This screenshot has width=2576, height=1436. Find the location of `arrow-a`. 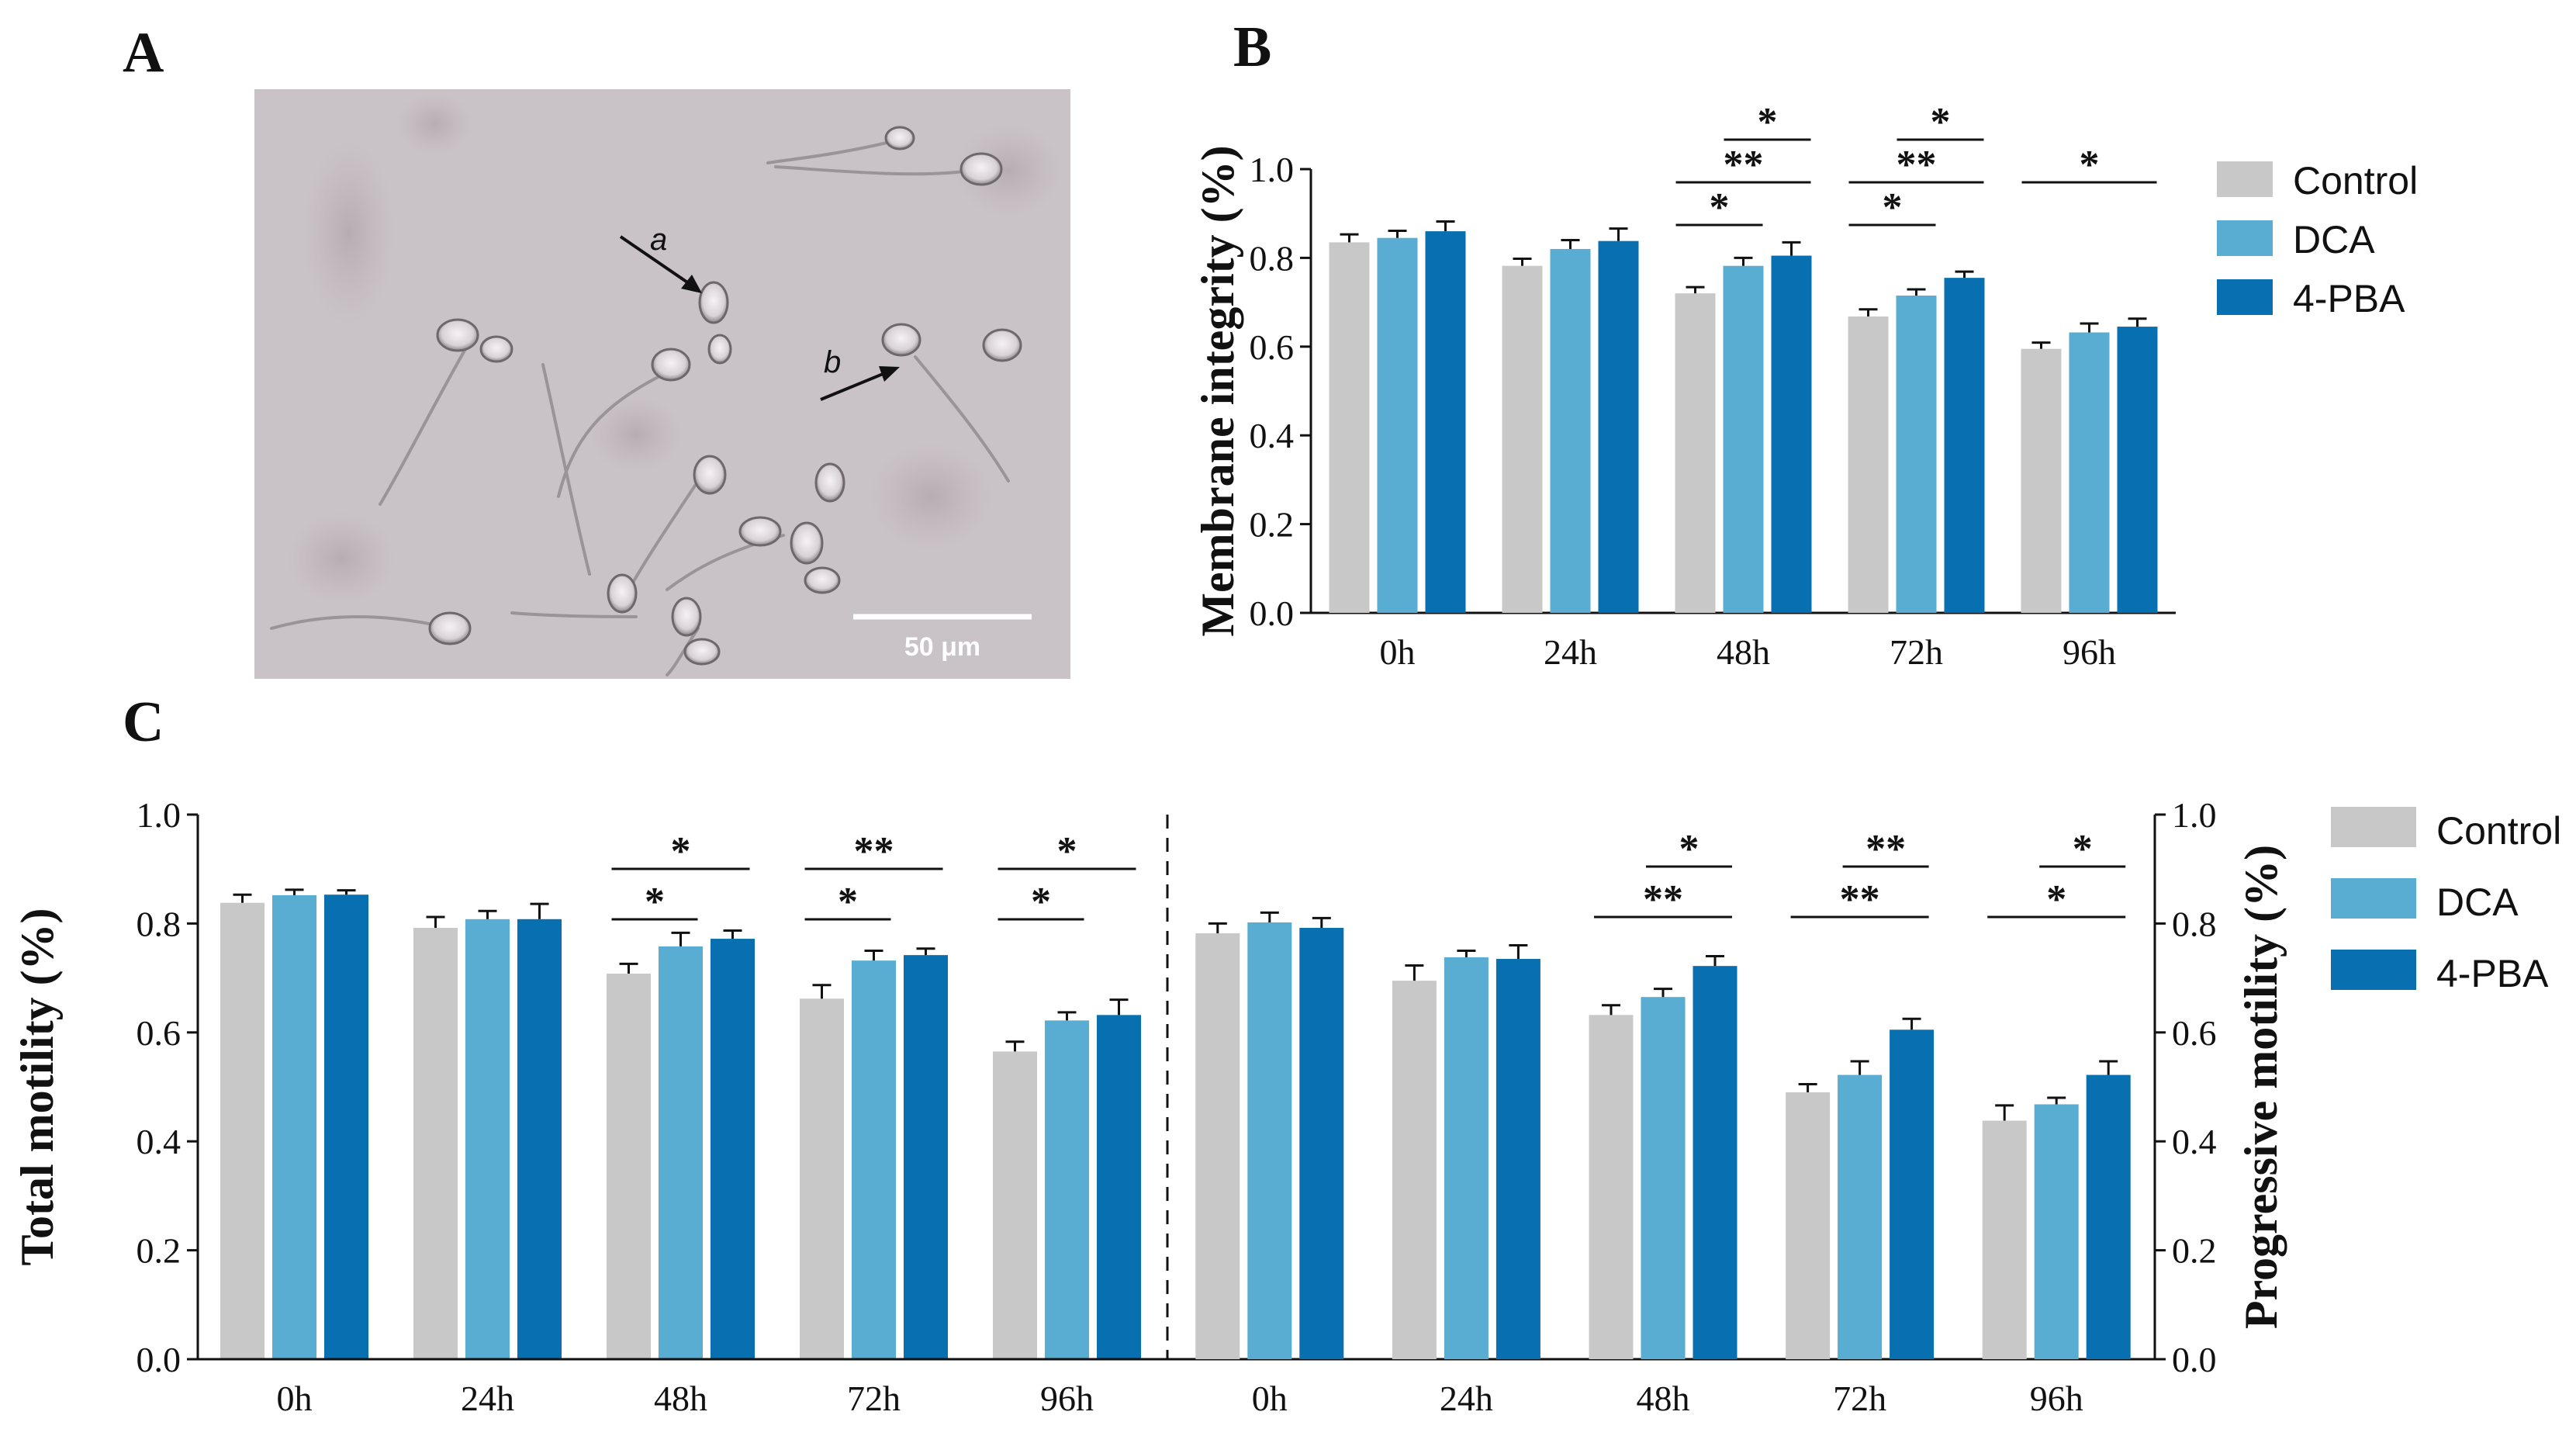

arrow-a is located at coordinates (660, 264).